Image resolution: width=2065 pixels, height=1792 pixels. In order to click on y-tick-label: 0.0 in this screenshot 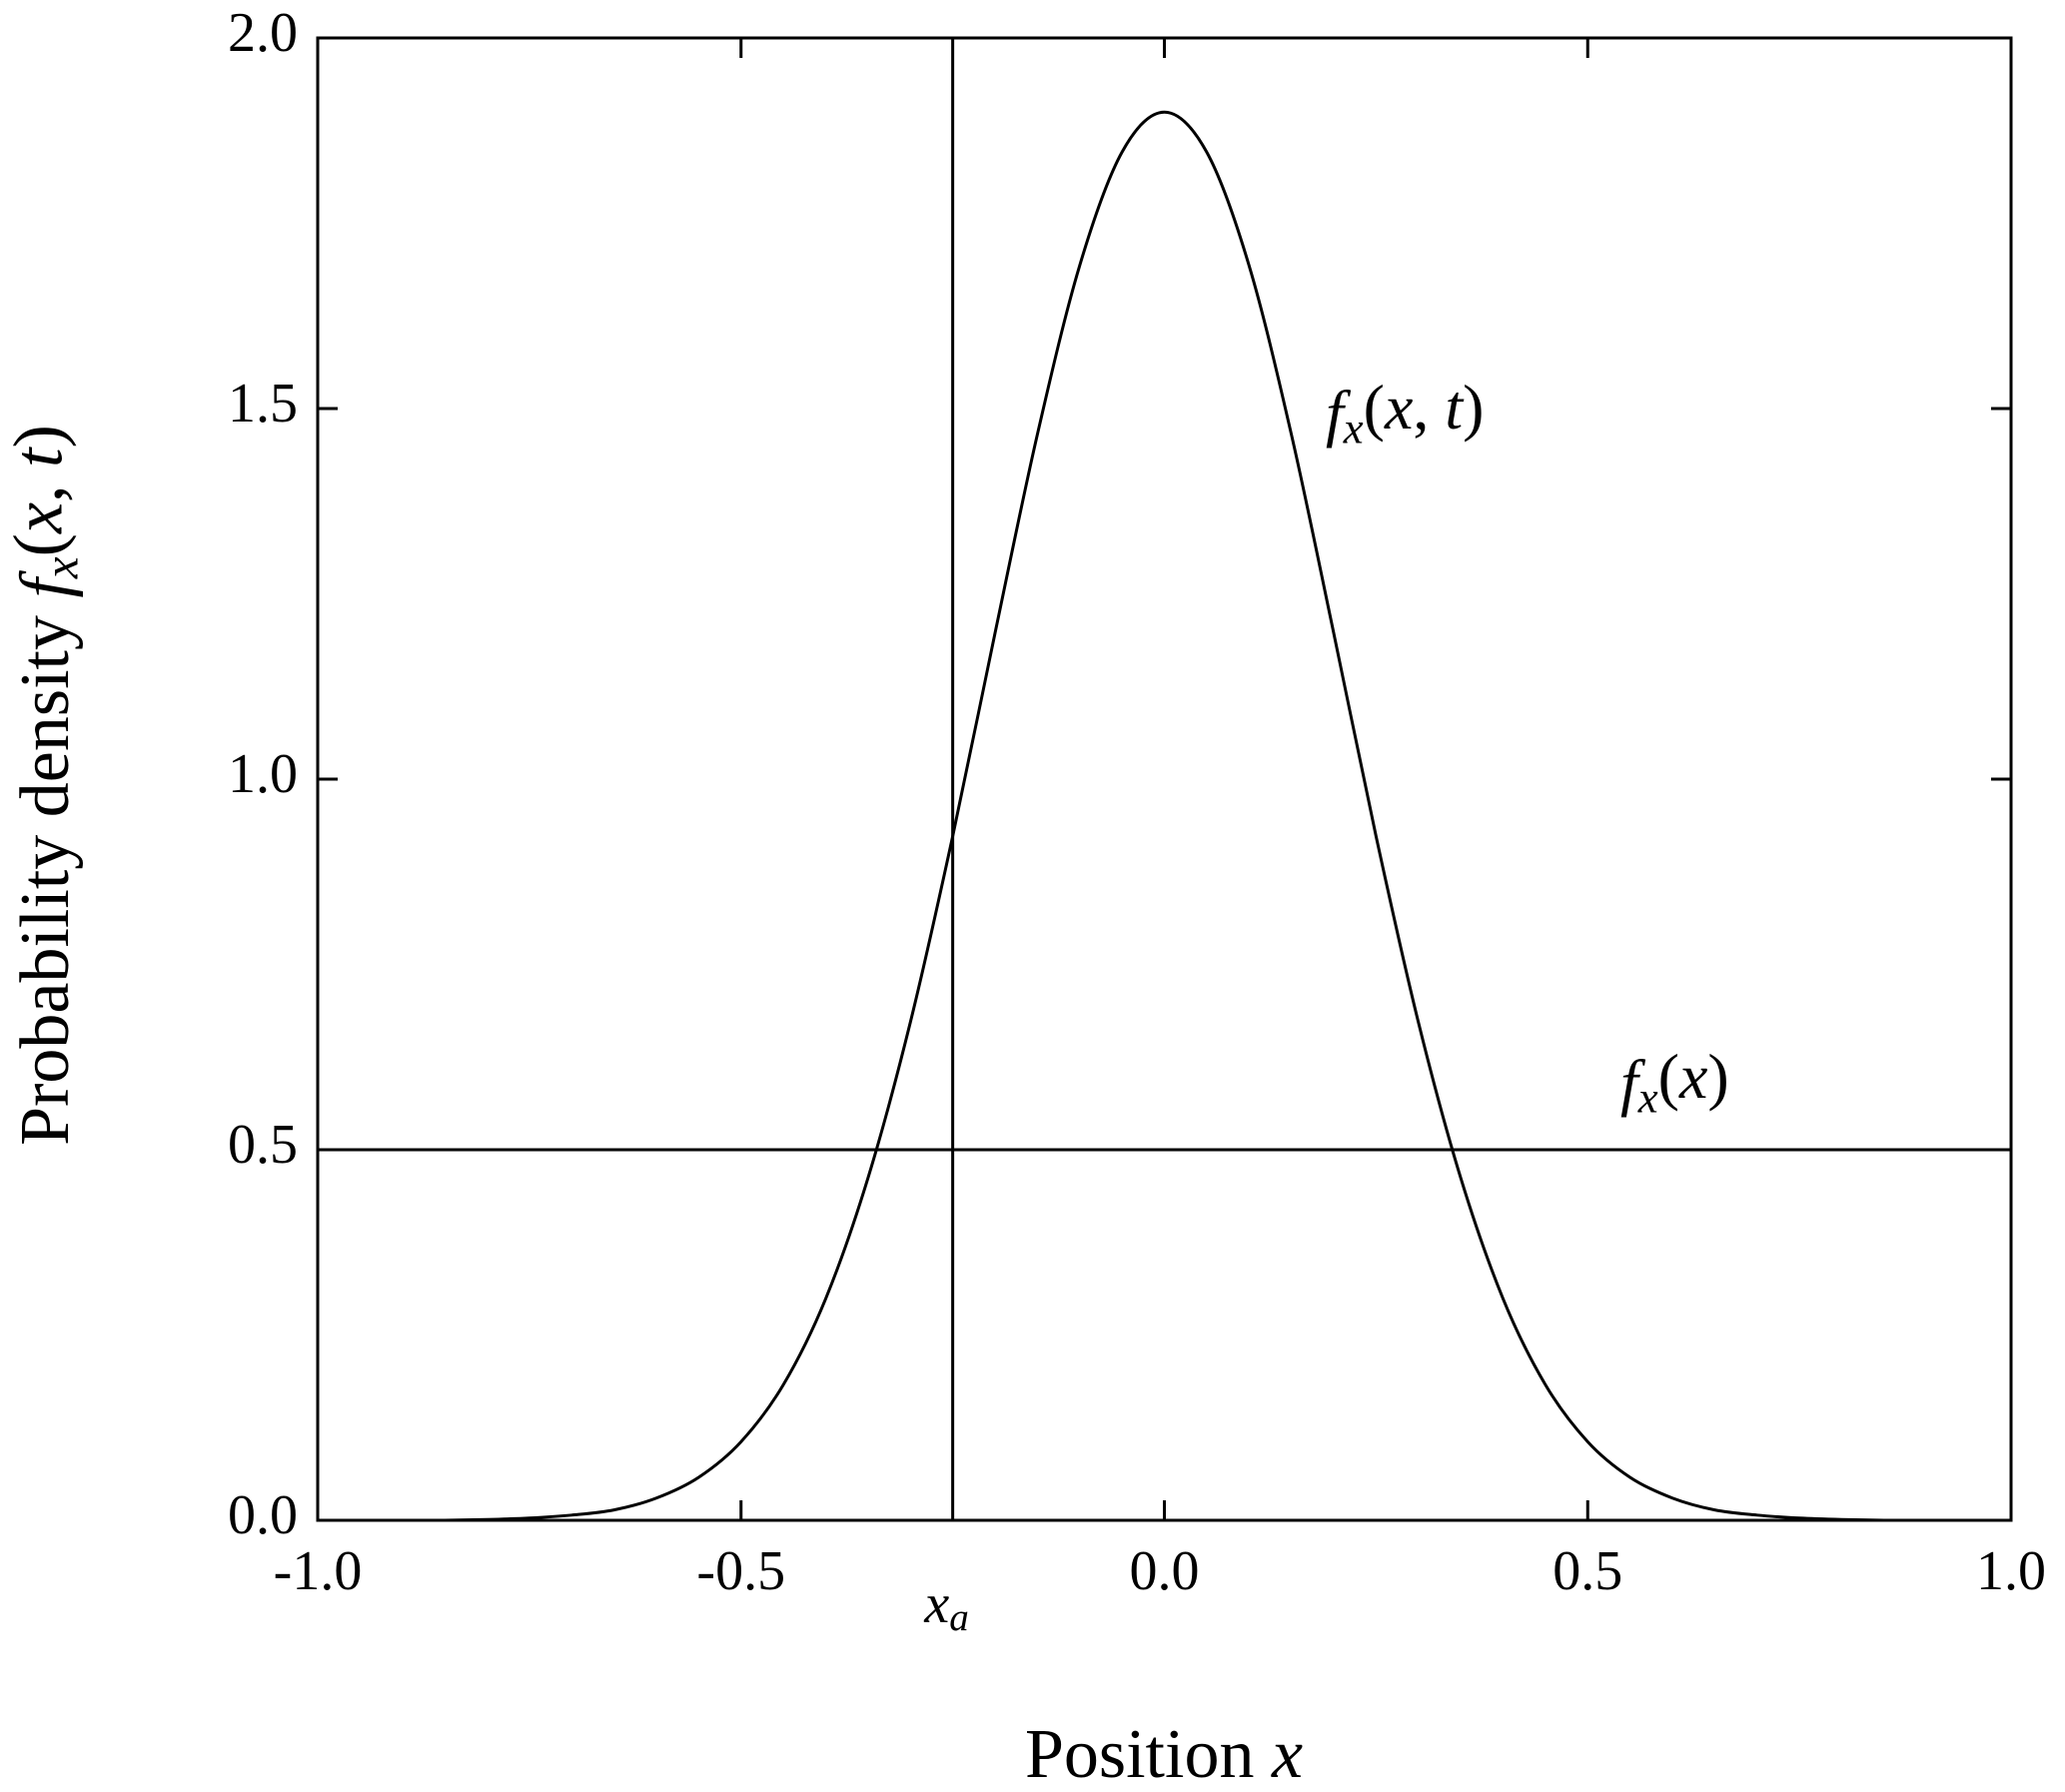, I will do `click(263, 1515)`.